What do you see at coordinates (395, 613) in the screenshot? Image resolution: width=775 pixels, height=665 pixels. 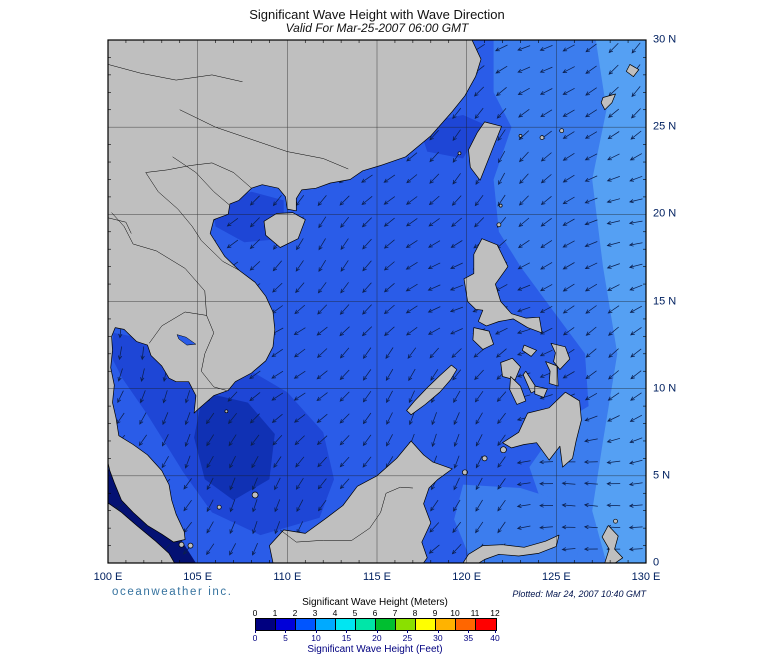 I see `meters-tick-label: 7` at bounding box center [395, 613].